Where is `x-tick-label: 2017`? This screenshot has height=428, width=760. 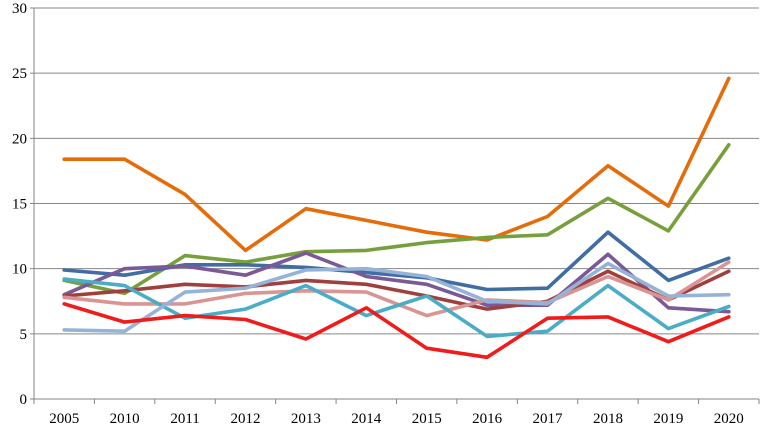
x-tick-label: 2017 is located at coordinates (548, 419).